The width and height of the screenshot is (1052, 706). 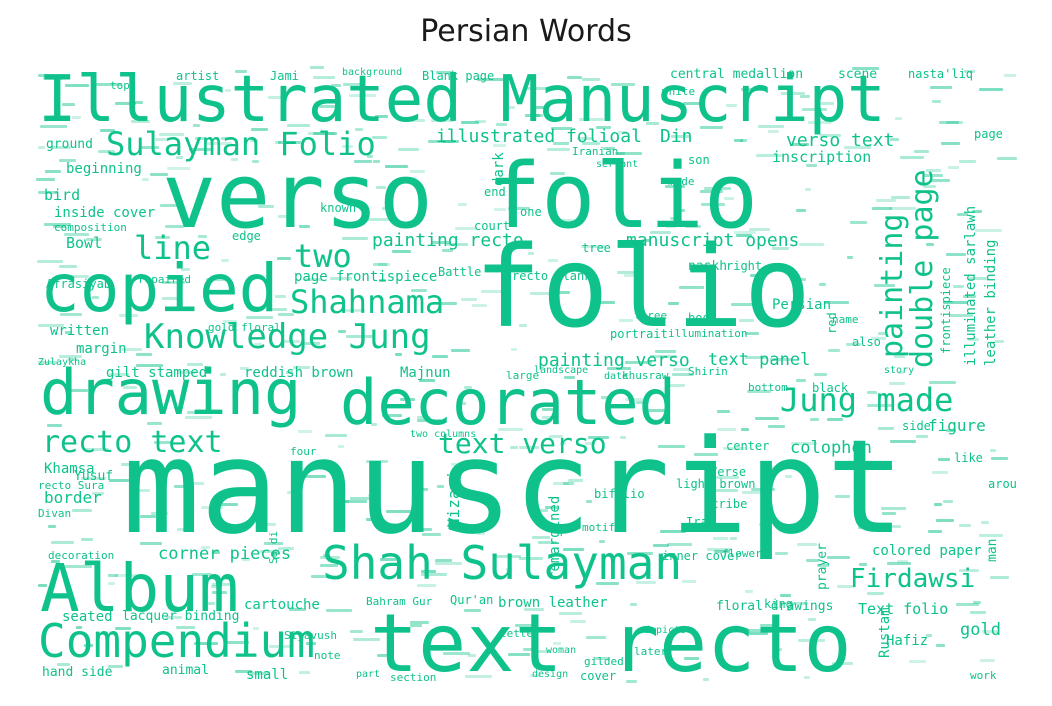 What do you see at coordinates (845, 319) in the screenshot?
I see `word: name` at bounding box center [845, 319].